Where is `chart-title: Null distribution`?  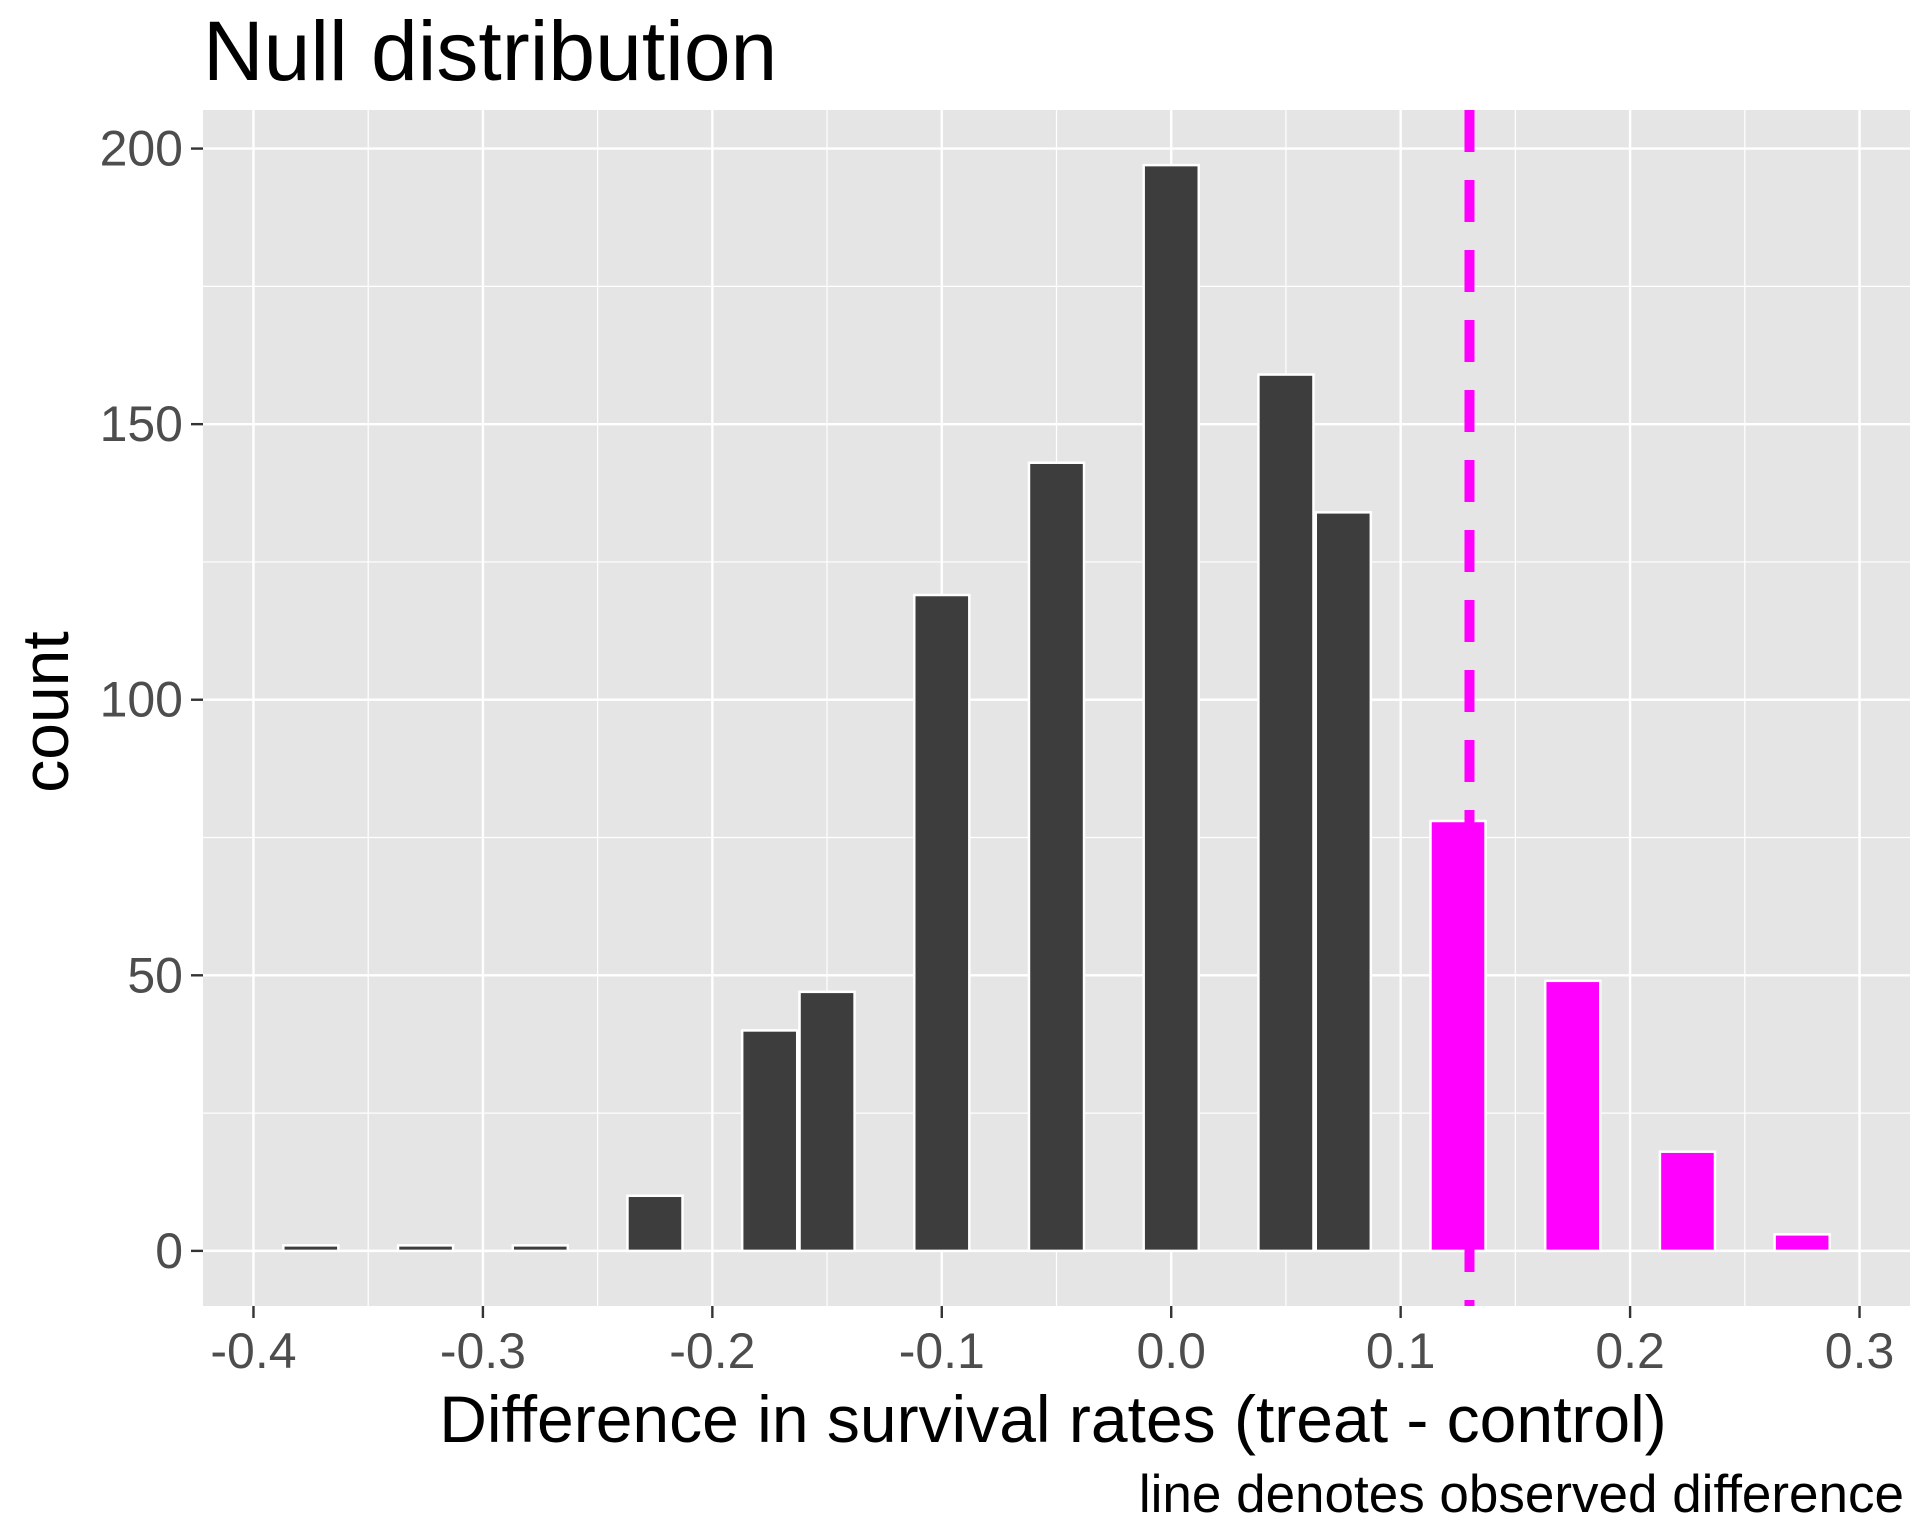 chart-title: Null distribution is located at coordinates (490, 51).